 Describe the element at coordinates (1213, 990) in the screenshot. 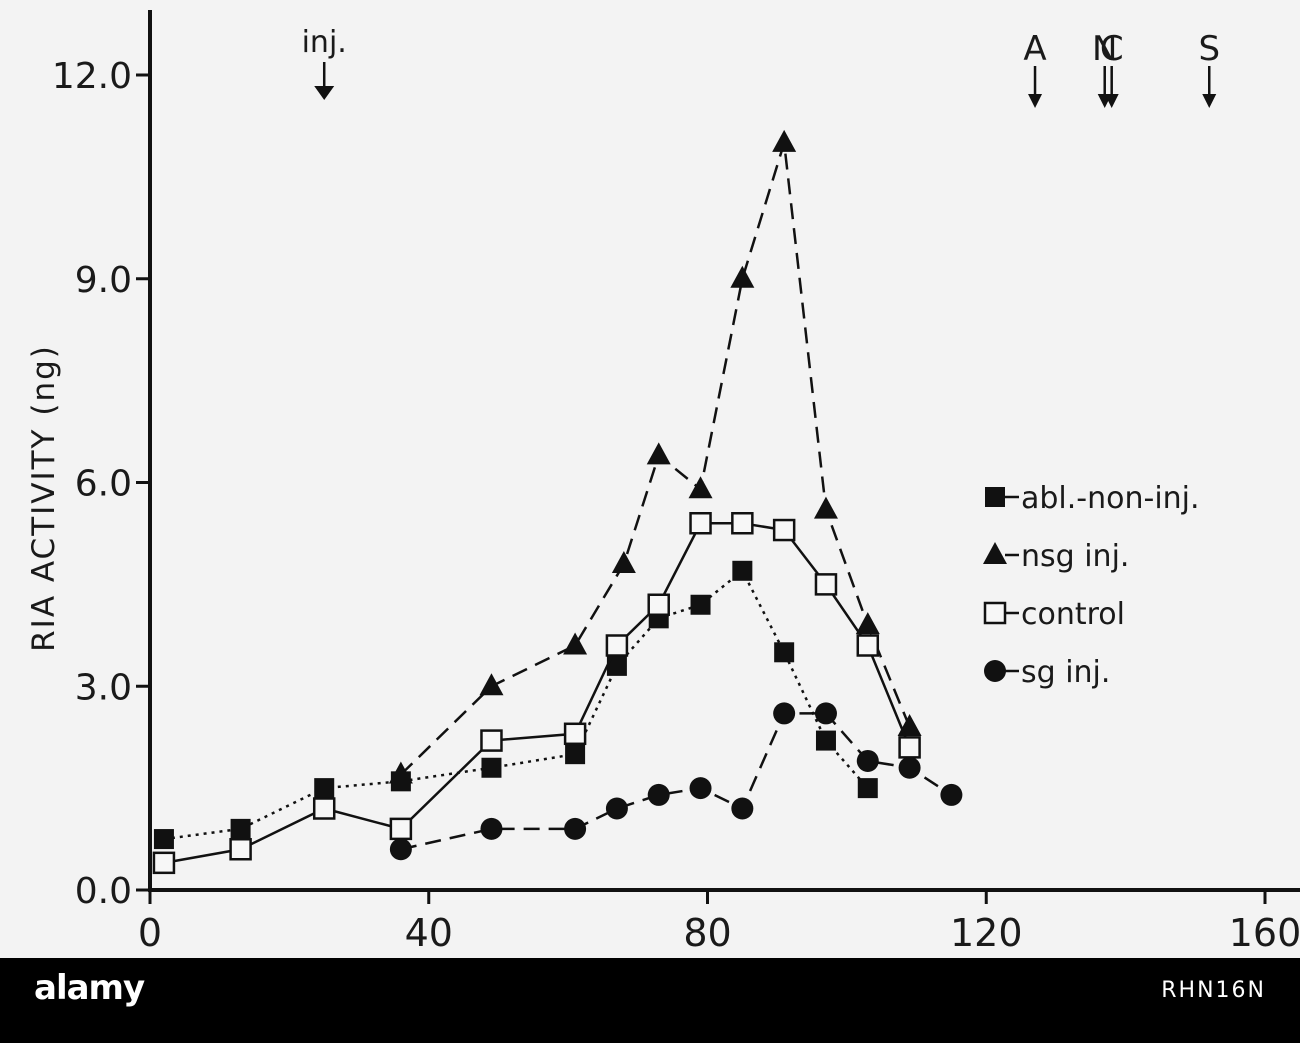

I see `image-id: RHN16N` at that location.